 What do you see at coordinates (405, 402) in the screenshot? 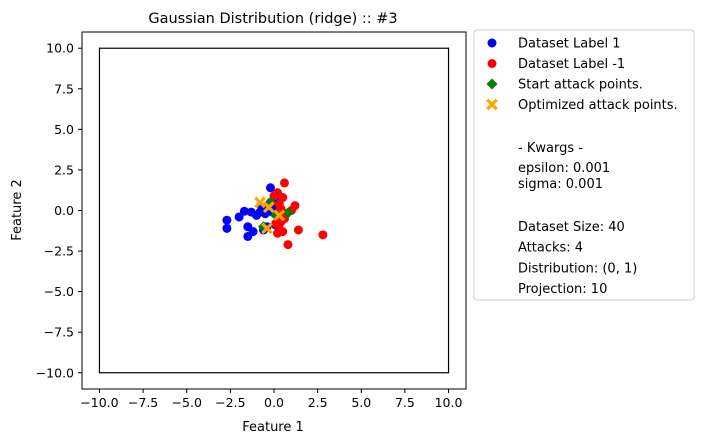
I see `x-tick-label: 7.5` at bounding box center [405, 402].